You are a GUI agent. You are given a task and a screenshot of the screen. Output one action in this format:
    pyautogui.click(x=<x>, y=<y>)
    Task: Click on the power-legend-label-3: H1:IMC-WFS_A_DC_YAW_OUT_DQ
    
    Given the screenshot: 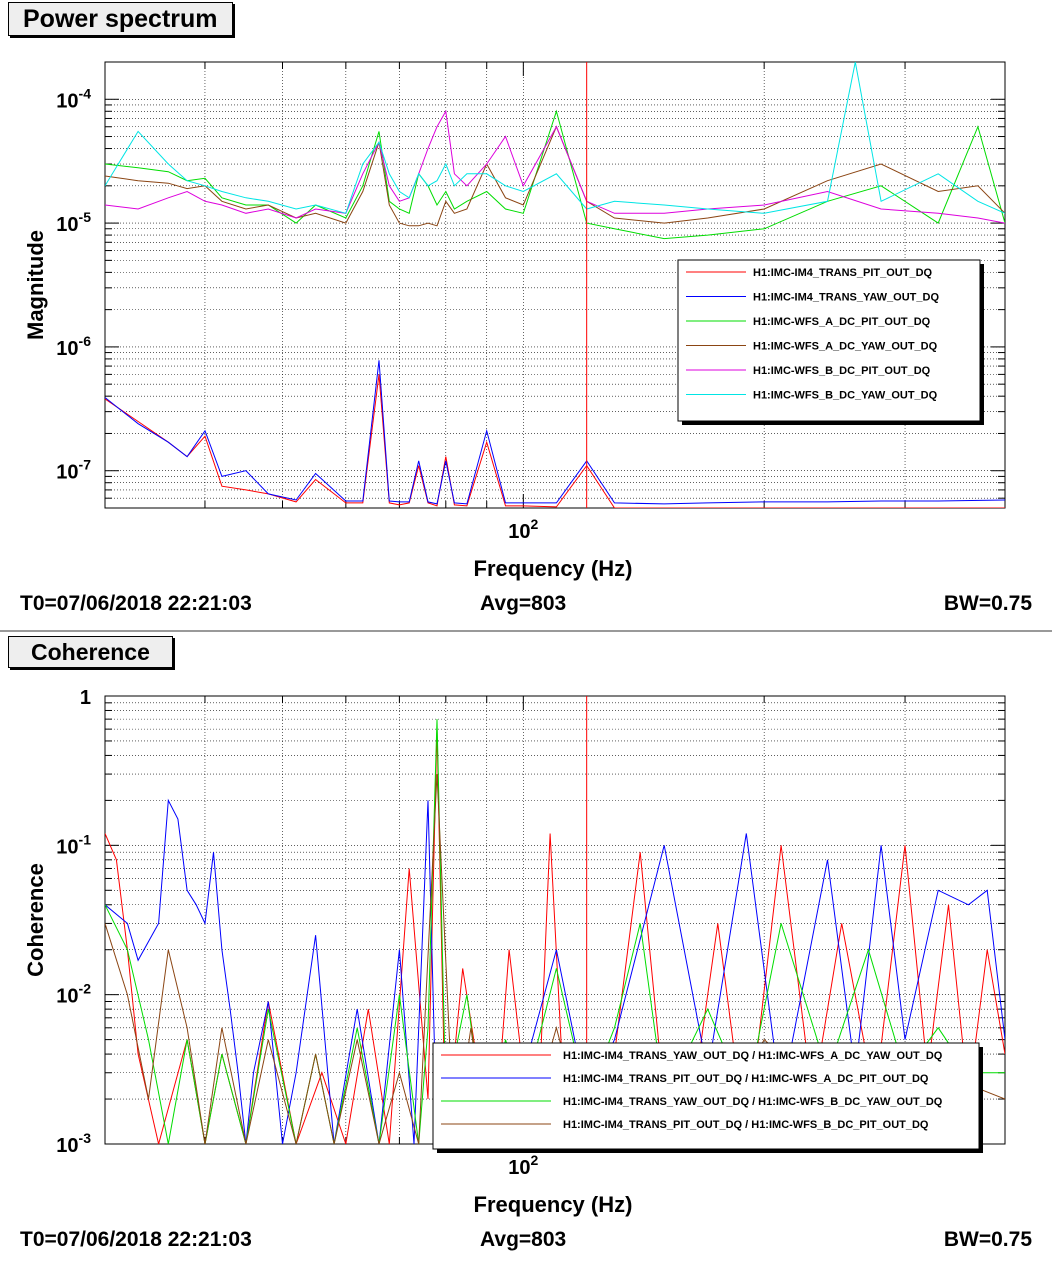 What is the action you would take?
    pyautogui.click(x=845, y=347)
    